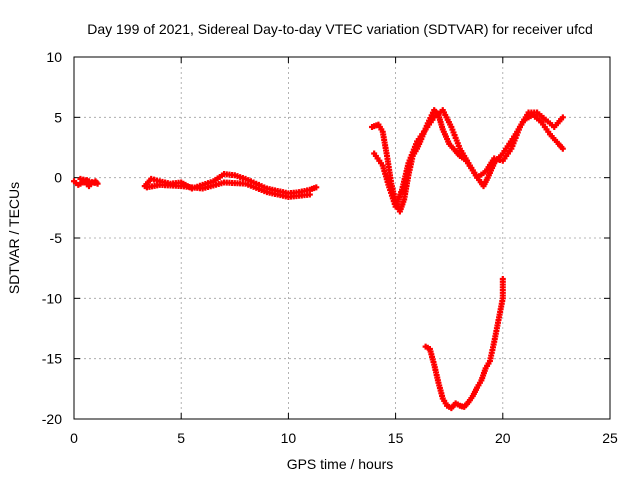  Describe the element at coordinates (58, 178) in the screenshot. I see `y-tick-label: 0` at that location.